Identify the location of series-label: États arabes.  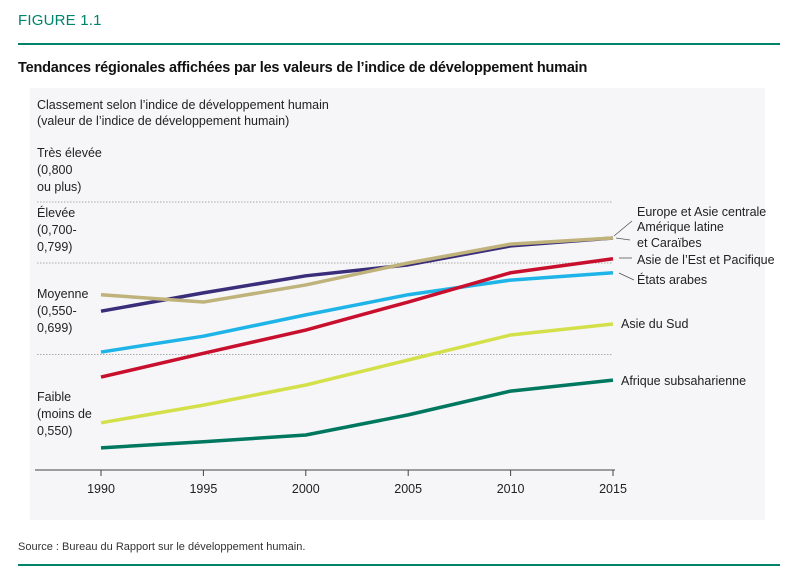
(672, 279).